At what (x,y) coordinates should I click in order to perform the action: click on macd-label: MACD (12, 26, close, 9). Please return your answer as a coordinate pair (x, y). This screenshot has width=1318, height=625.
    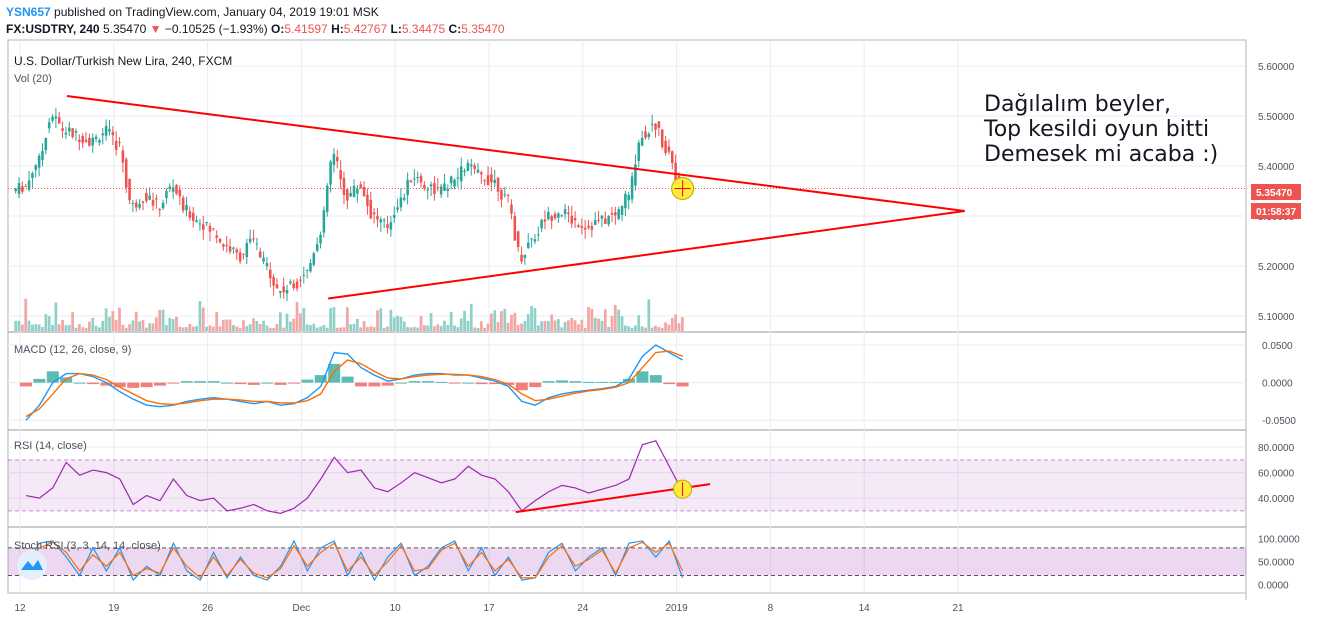
    Looking at the image, I should click on (72, 350).